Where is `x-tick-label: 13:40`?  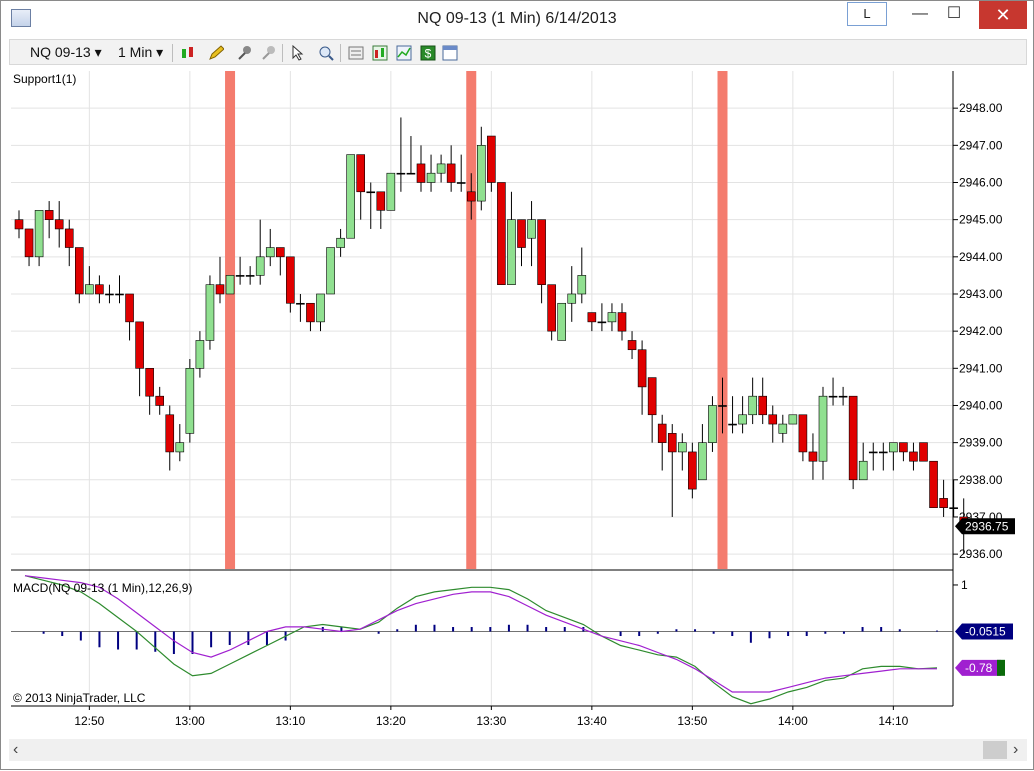
x-tick-label: 13:40 is located at coordinates (592, 721).